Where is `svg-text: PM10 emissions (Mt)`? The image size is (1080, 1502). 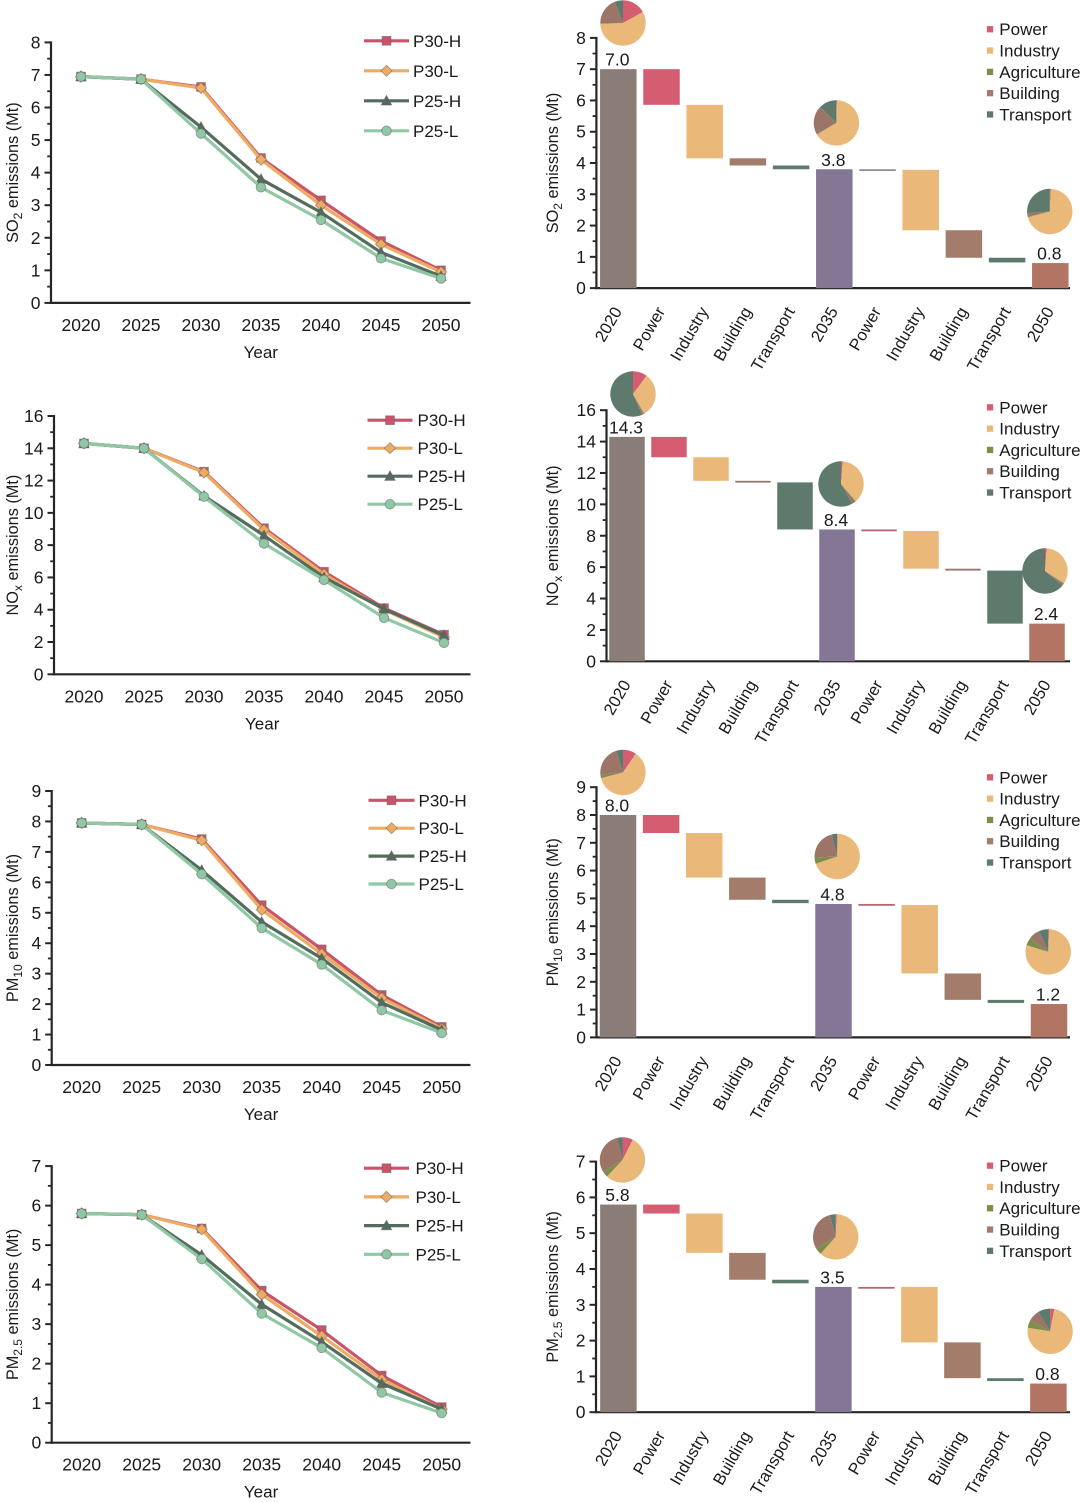
svg-text: PM10 emissions (Mt) is located at coordinates (554, 912).